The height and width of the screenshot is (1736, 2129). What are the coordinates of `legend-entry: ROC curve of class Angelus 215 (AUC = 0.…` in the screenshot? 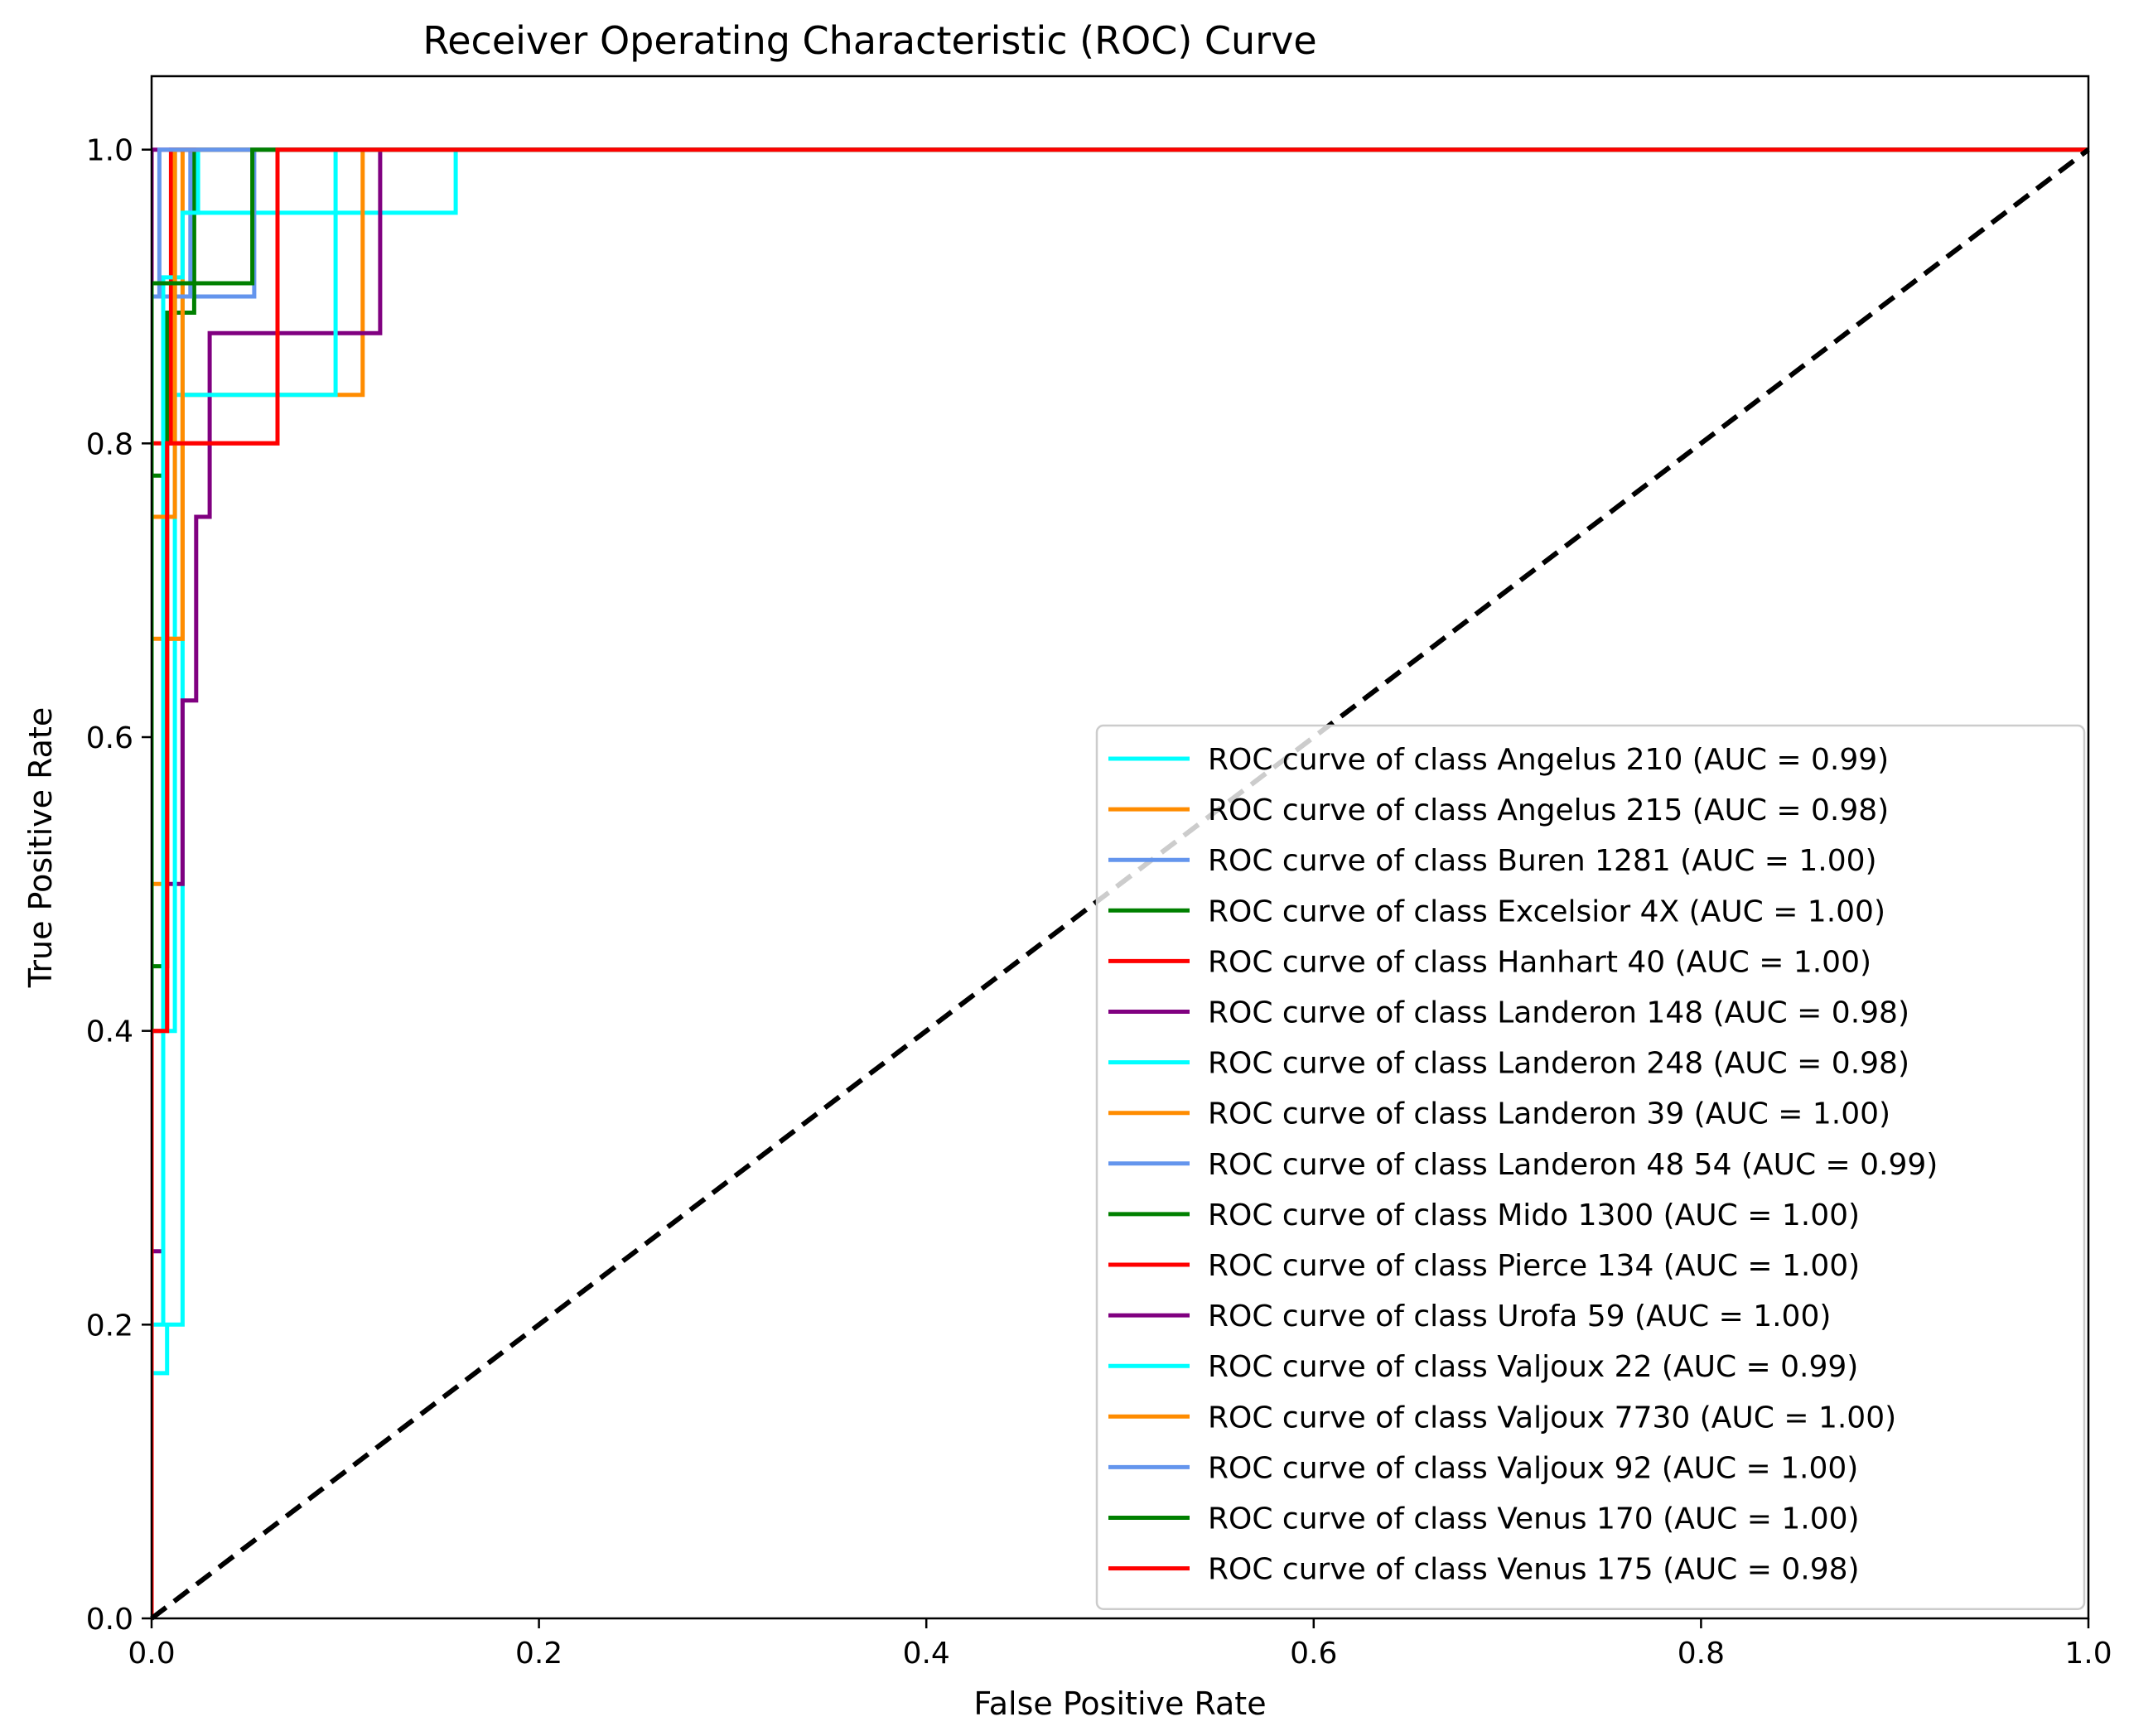 It's located at (1548, 810).